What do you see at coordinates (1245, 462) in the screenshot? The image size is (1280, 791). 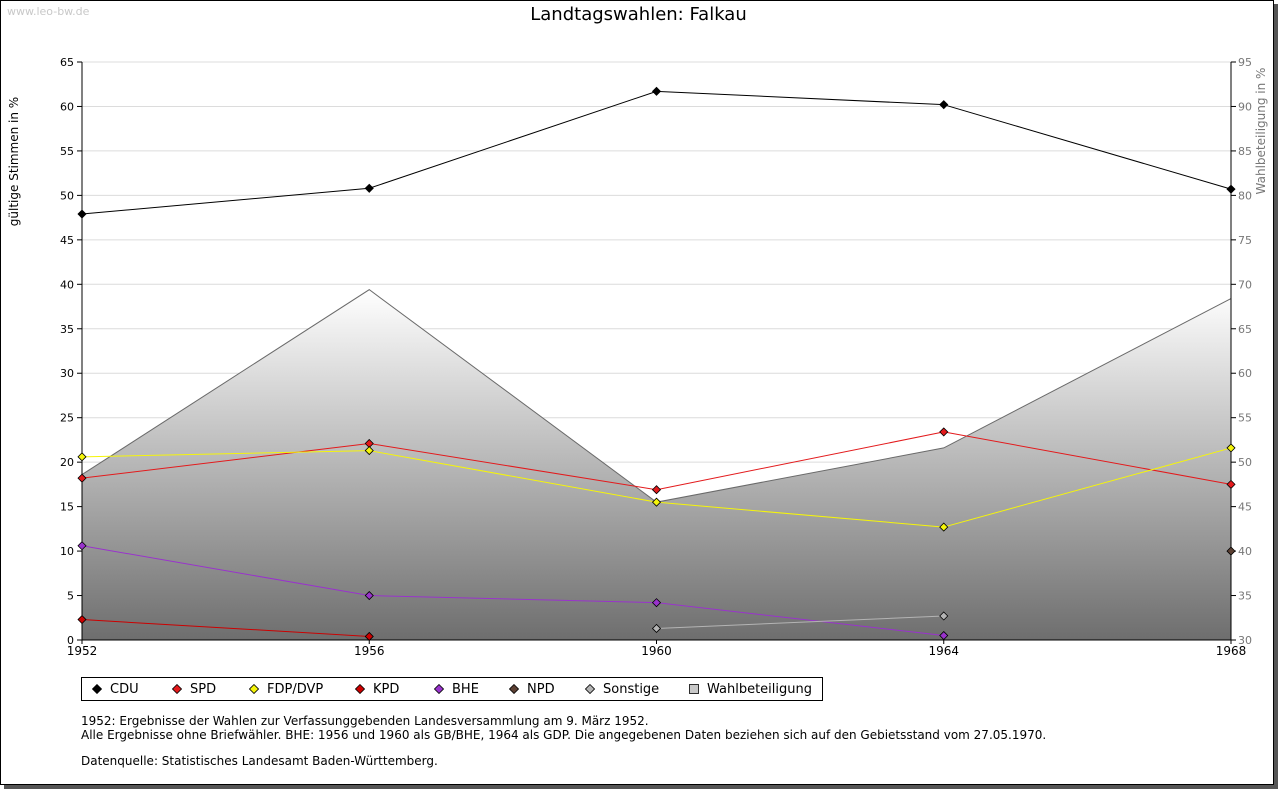 I see `y2-tick-label: 50` at bounding box center [1245, 462].